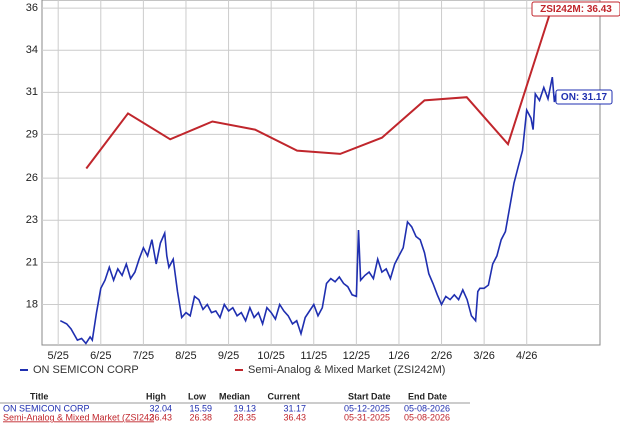  I want to click on table-header: End Date, so click(427, 396).